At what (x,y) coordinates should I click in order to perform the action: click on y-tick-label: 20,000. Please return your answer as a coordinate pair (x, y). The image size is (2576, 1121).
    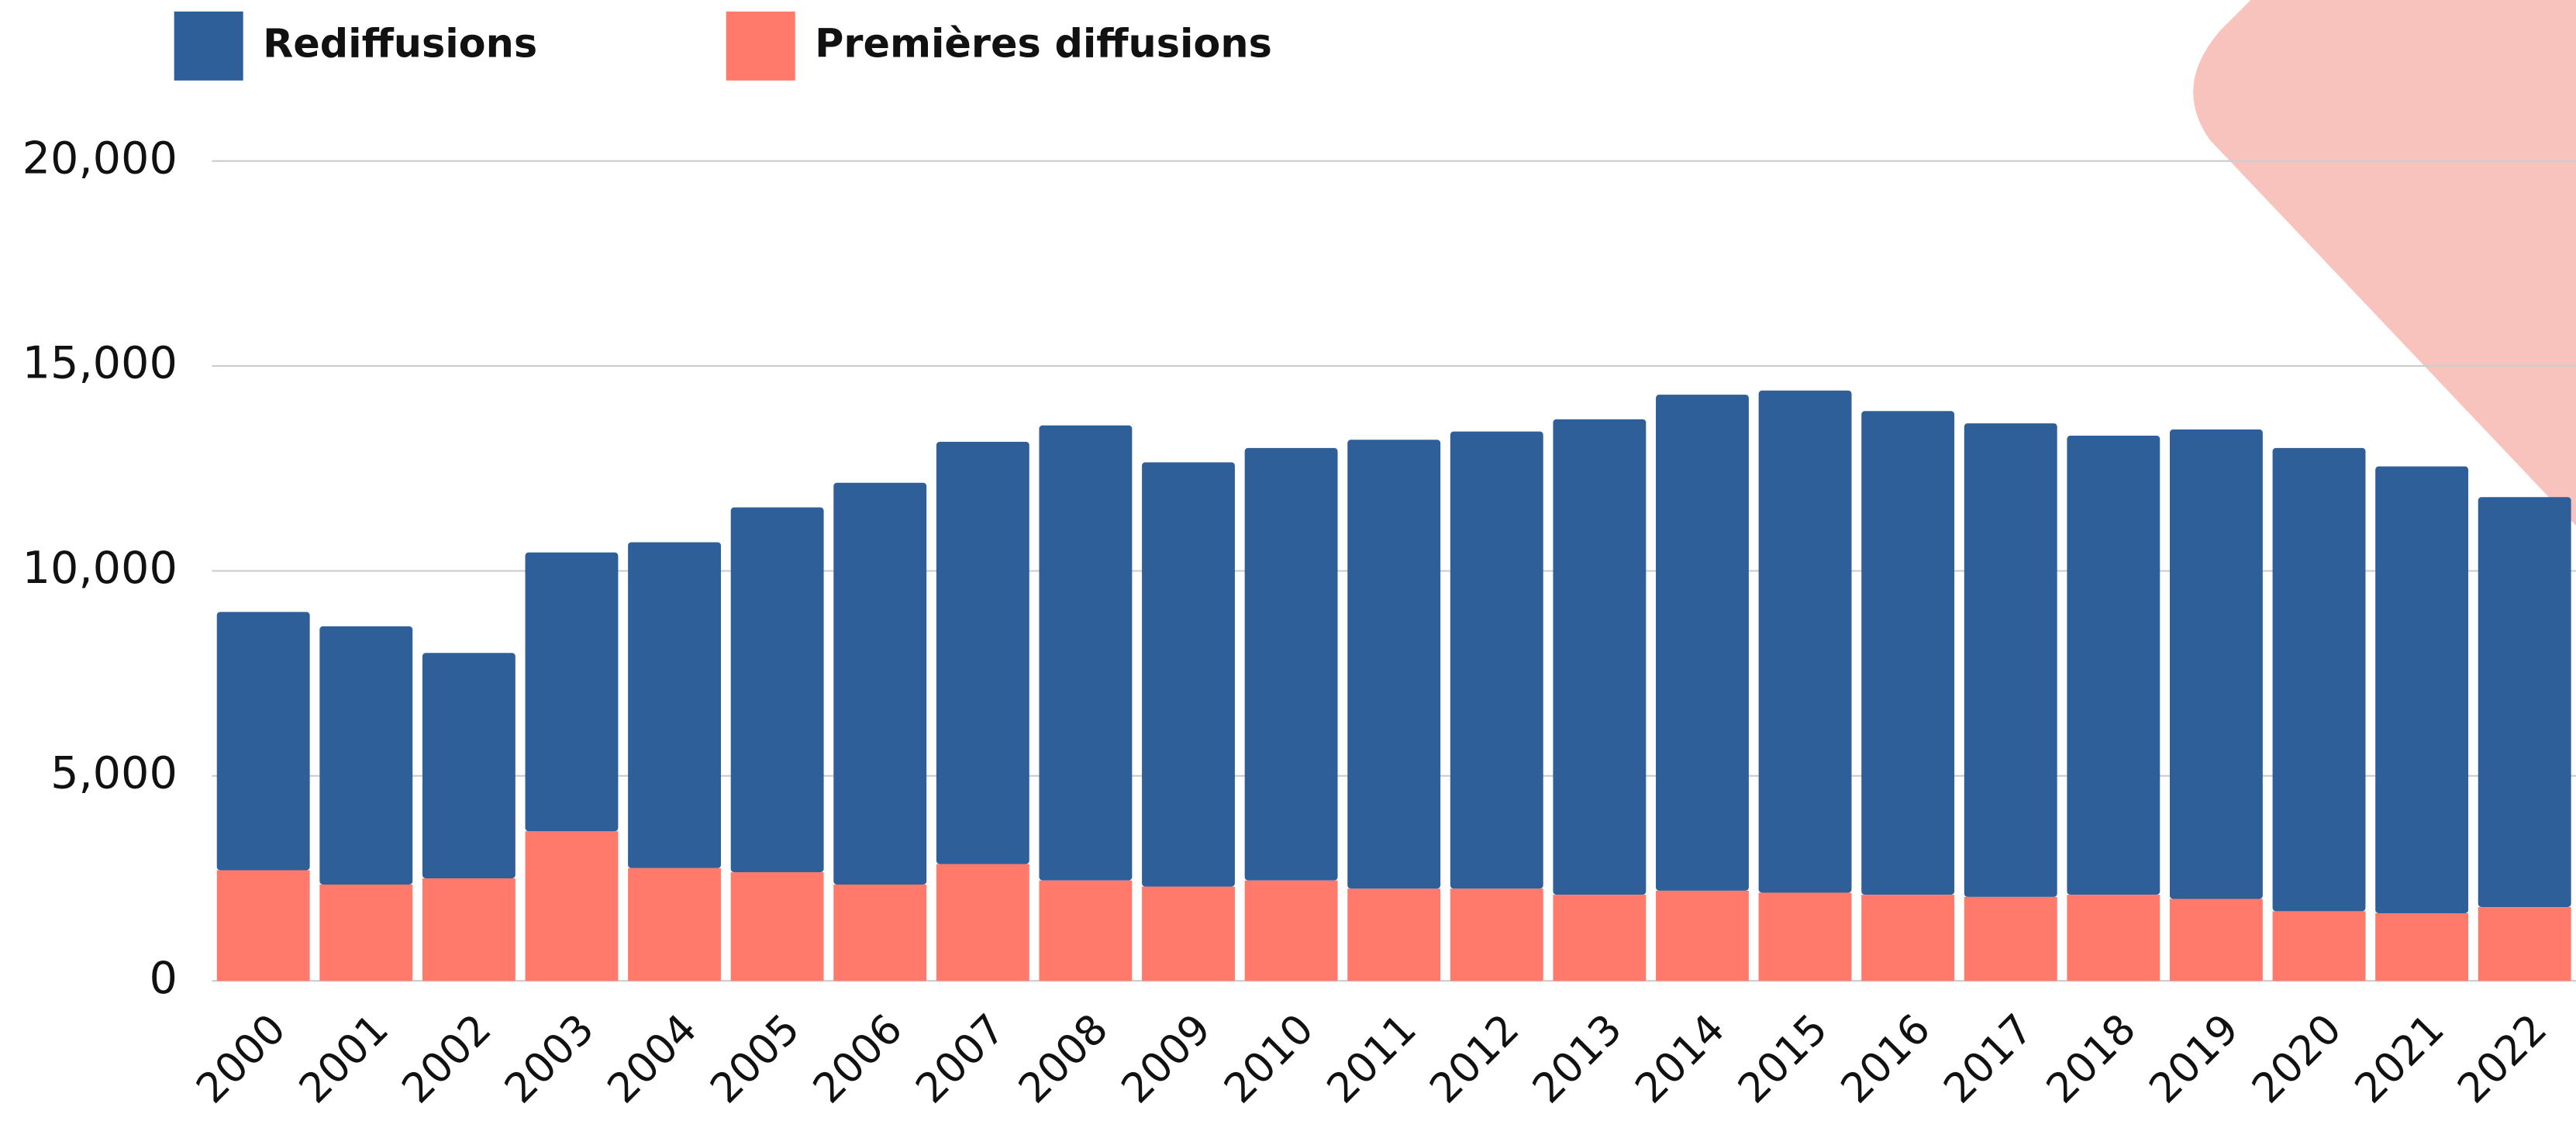
    Looking at the image, I should click on (100, 158).